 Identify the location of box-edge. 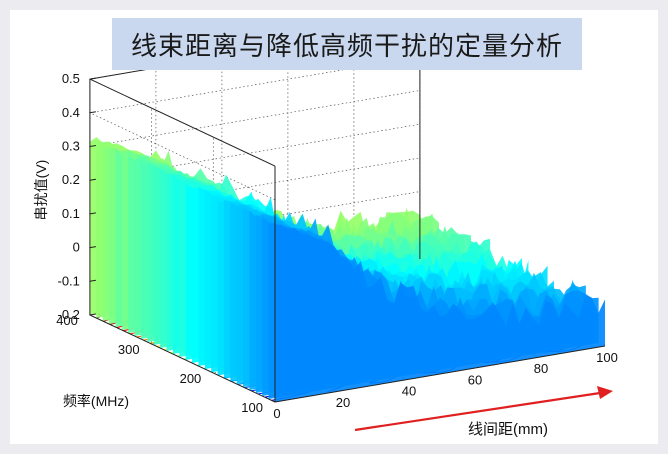
(182, 122).